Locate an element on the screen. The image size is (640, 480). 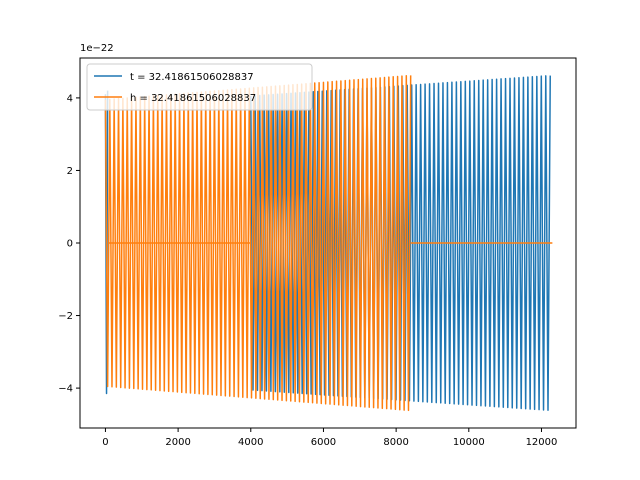
y-tick-label: 4 is located at coordinates (70, 98).